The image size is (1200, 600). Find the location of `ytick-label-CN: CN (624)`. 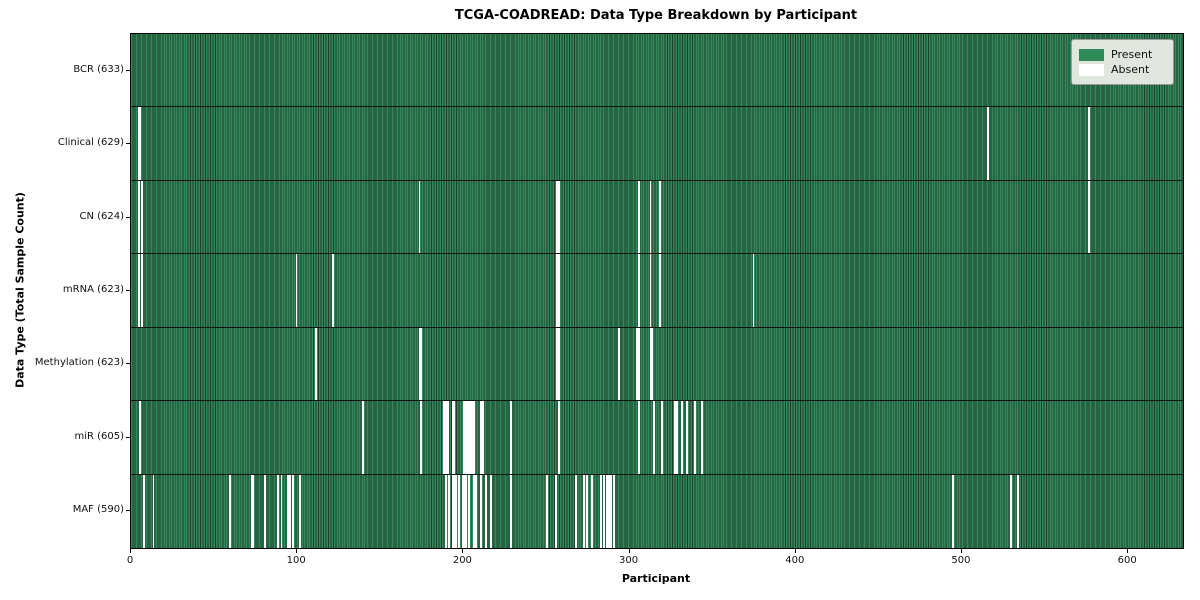

ytick-label-CN: CN (624) is located at coordinates (101, 216).